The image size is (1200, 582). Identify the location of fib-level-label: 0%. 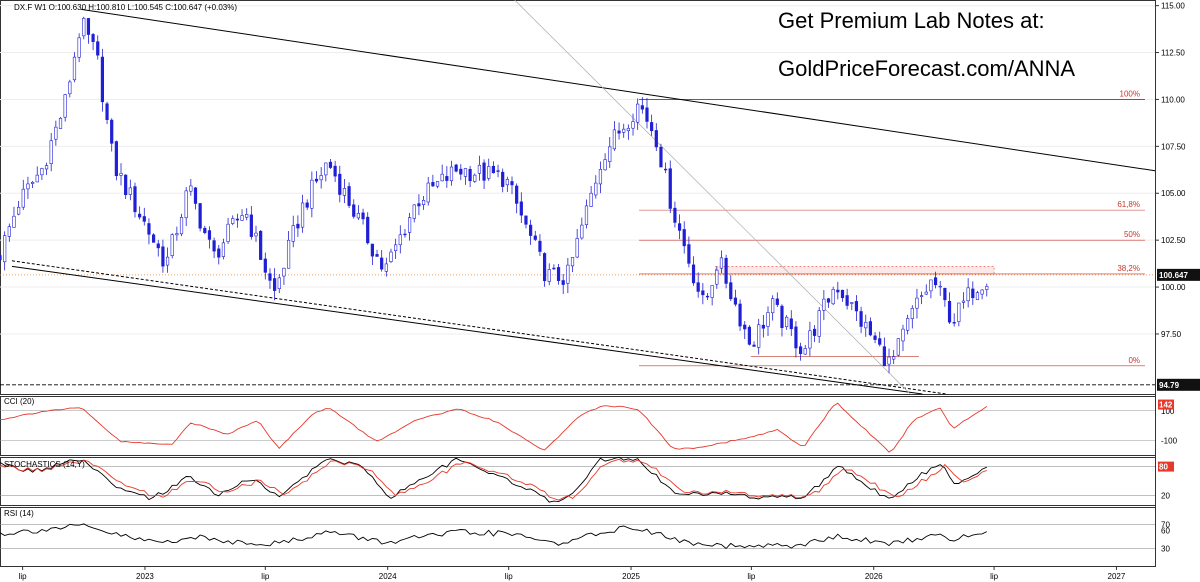
(1134, 360).